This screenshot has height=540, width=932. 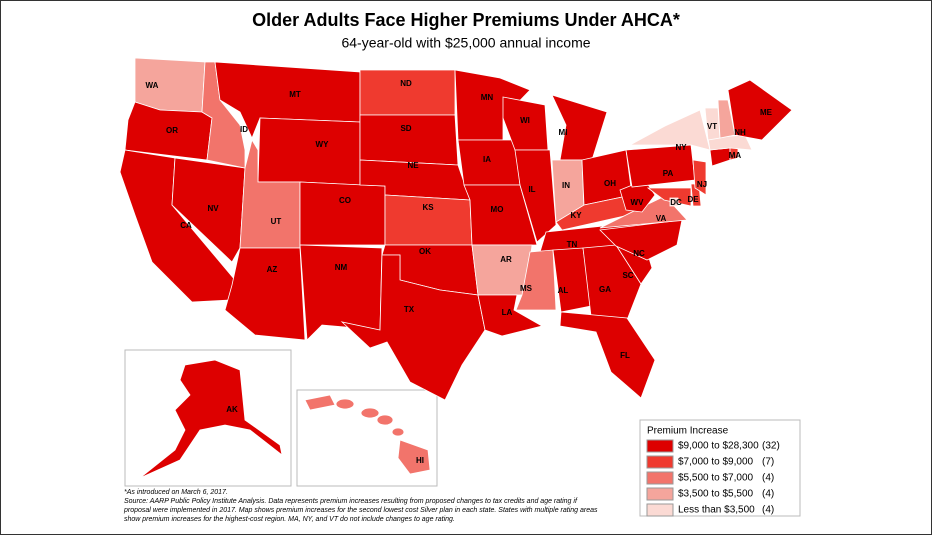 I want to click on footnote: *As introduced on March 6, 2017., so click(x=176, y=492).